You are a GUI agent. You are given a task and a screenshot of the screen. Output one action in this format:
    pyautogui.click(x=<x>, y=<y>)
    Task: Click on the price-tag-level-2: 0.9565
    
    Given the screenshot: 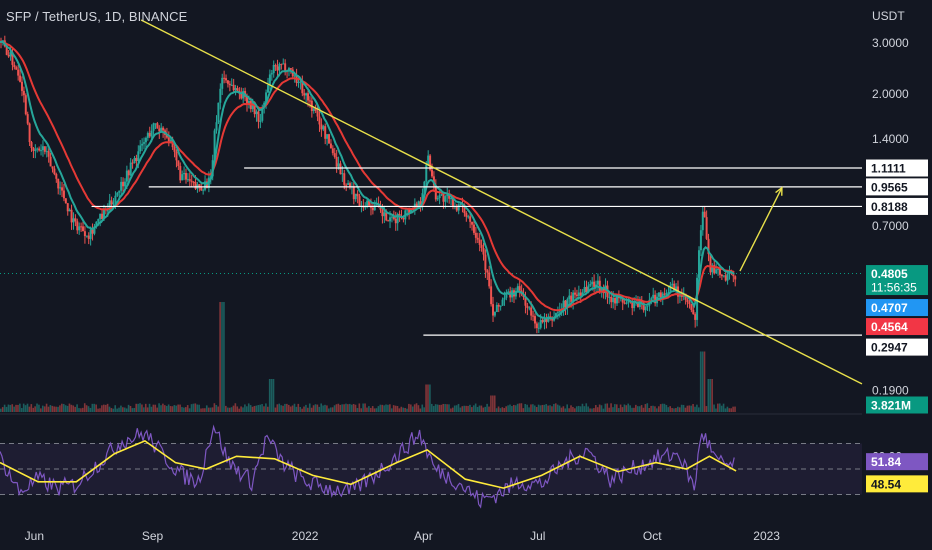 What is the action you would take?
    pyautogui.click(x=897, y=187)
    